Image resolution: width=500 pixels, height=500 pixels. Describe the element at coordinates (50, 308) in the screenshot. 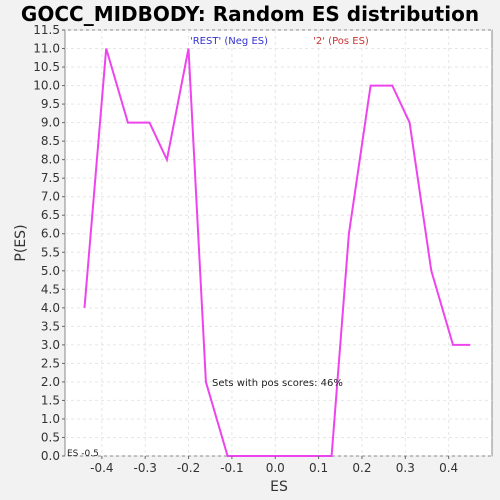

I see `y-tick-label: 4.0` at that location.